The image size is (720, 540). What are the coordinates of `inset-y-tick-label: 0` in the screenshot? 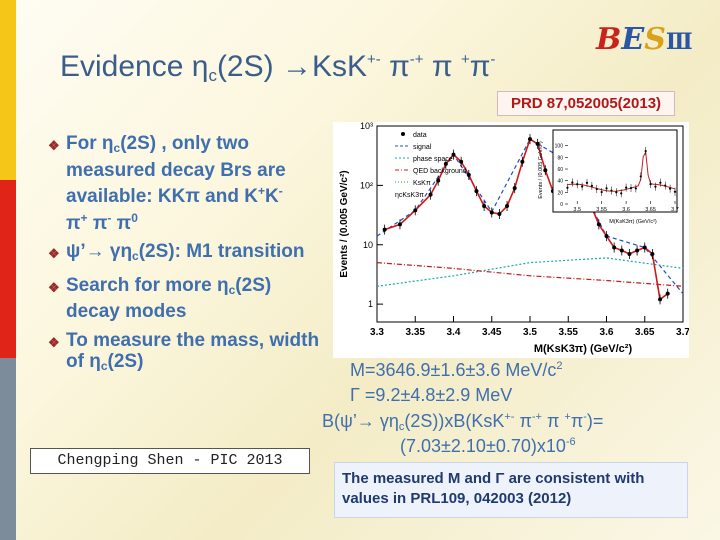 It's located at (561, 205).